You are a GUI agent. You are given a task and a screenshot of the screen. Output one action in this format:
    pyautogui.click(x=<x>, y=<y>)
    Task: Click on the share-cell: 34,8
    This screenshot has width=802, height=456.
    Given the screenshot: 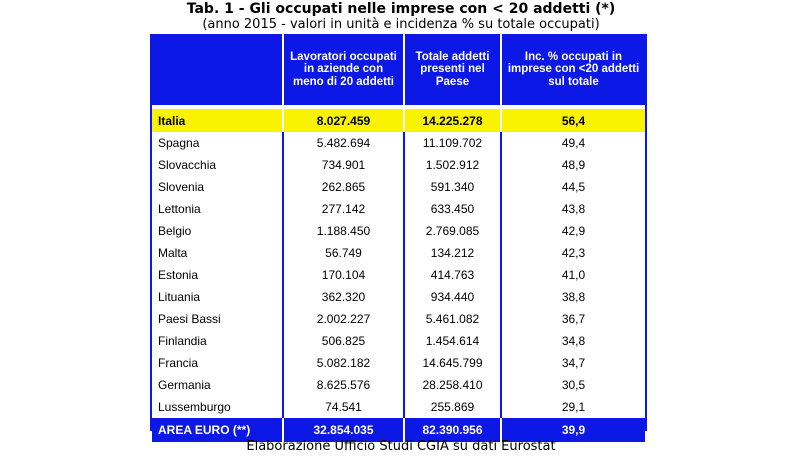 What is the action you would take?
    pyautogui.click(x=572, y=341)
    